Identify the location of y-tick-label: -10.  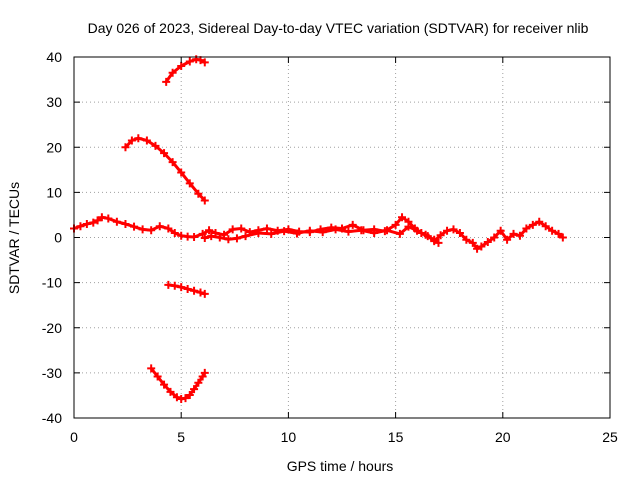
(52, 283).